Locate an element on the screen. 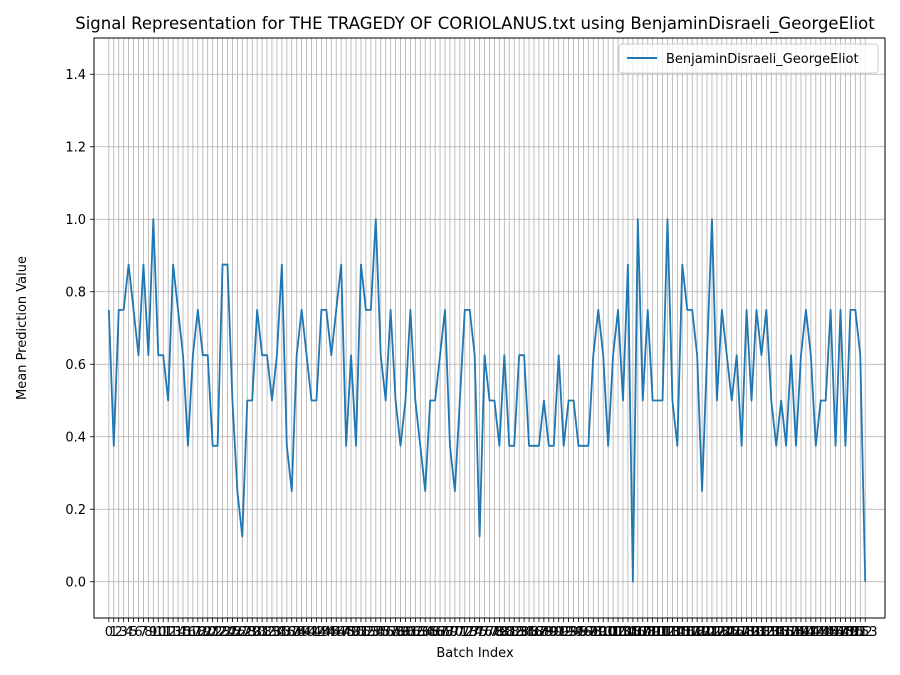  x-tick-label: 36 is located at coordinates (287, 632).